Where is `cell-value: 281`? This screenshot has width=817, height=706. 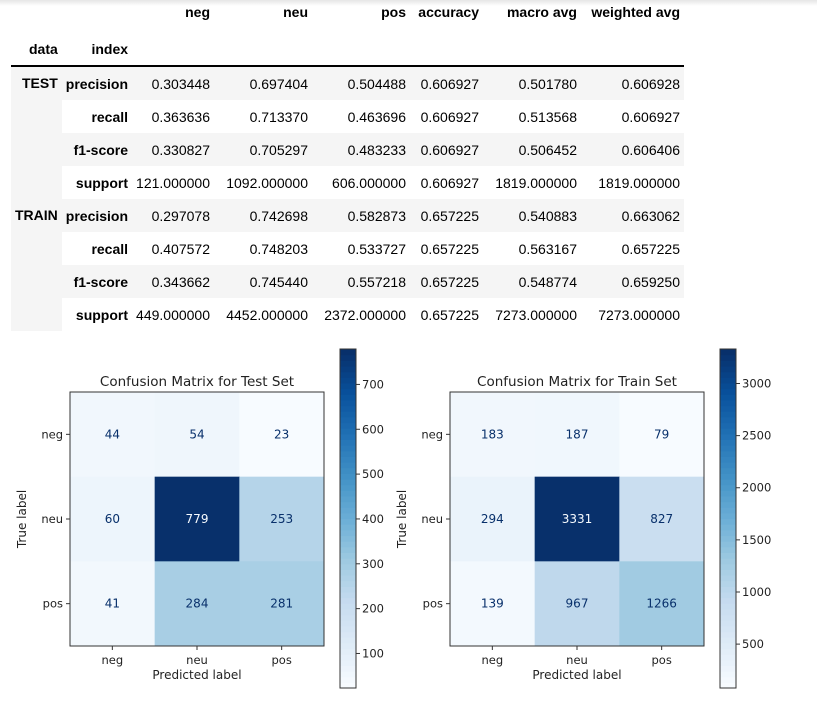
cell-value: 281 is located at coordinates (281, 604).